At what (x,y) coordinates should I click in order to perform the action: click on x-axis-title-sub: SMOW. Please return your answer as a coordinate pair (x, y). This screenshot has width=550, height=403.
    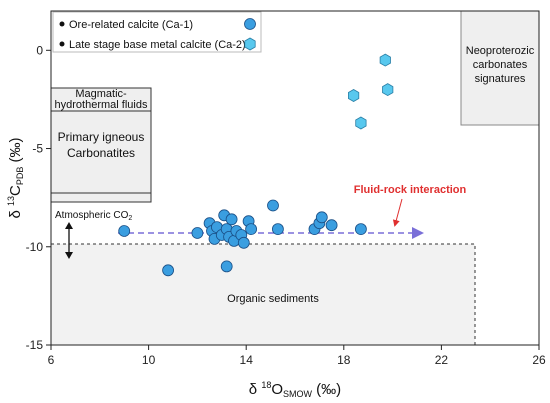
    Looking at the image, I should click on (298, 394).